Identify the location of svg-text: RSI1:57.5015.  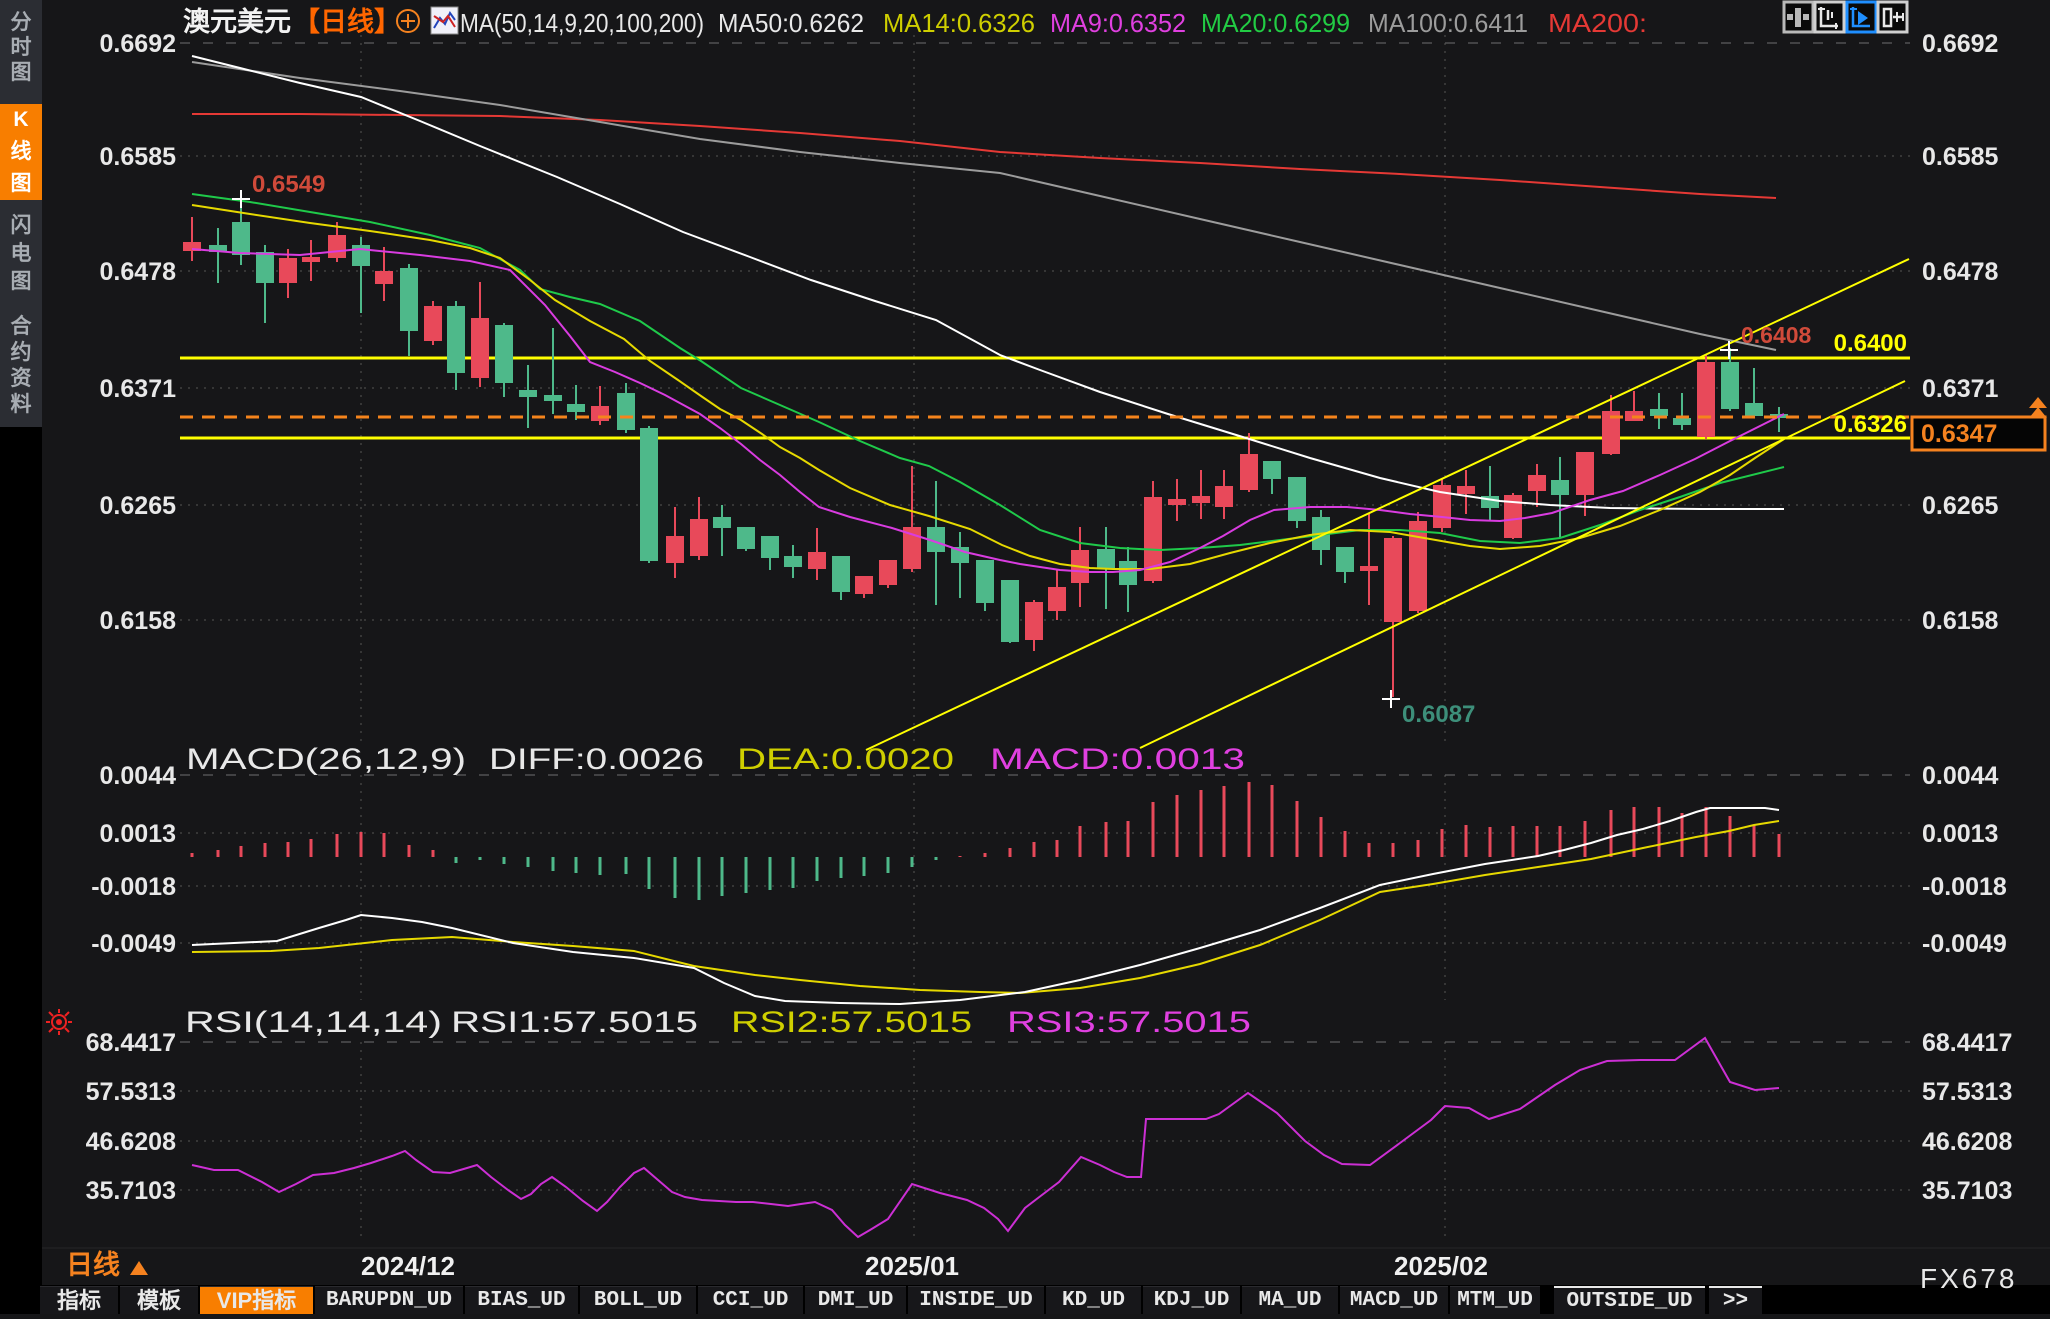
(574, 1022).